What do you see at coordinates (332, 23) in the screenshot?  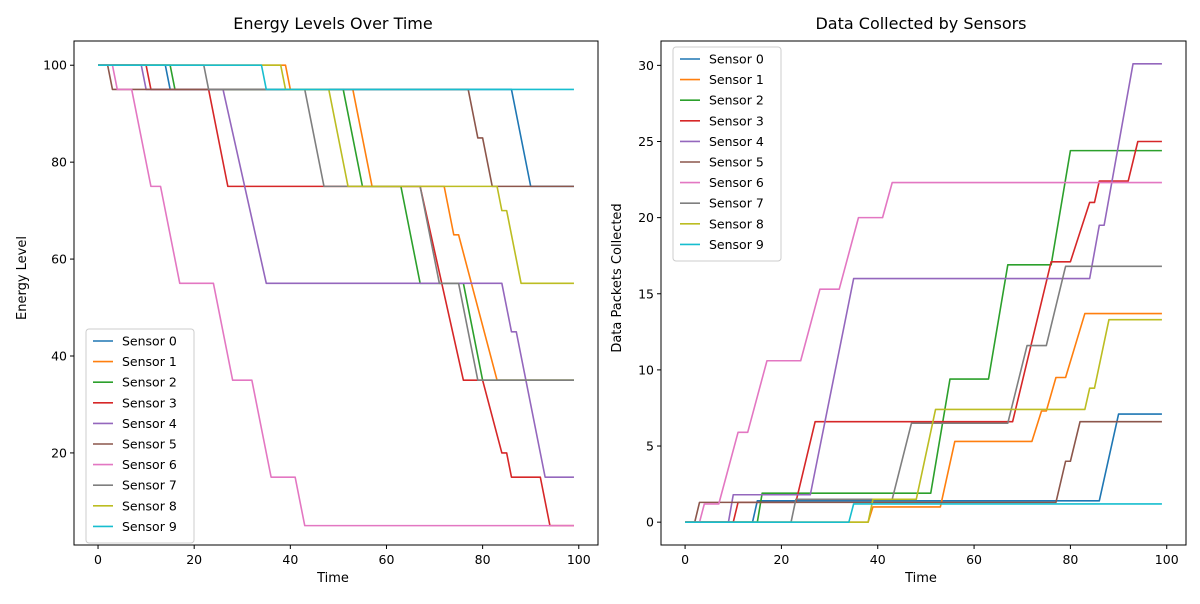 I see `chart-title: Energy Levels Over Time` at bounding box center [332, 23].